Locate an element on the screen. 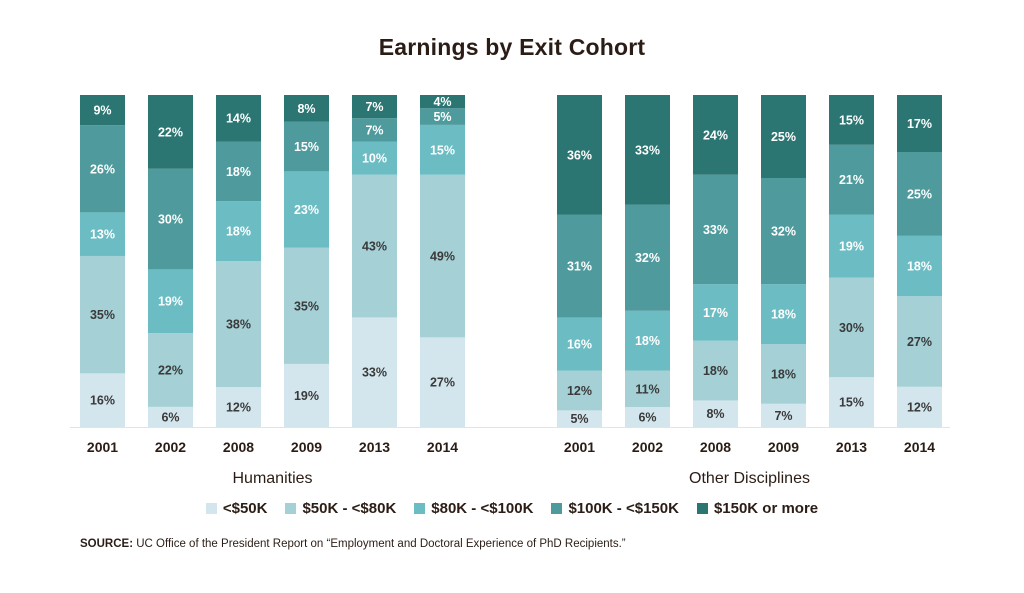 Image resolution: width=1024 pixels, height=593 pixels. legend-item: <$50K is located at coordinates (236, 508).